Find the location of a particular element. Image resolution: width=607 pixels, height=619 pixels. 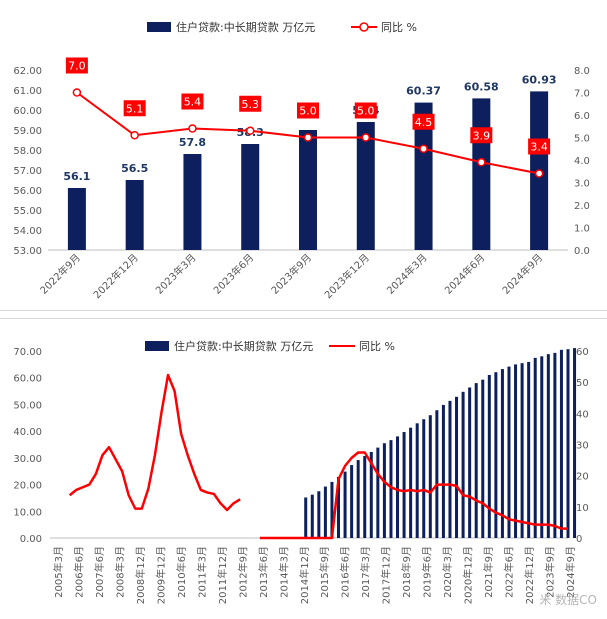

y-right-tick-label: 4.0 is located at coordinates (582, 161).